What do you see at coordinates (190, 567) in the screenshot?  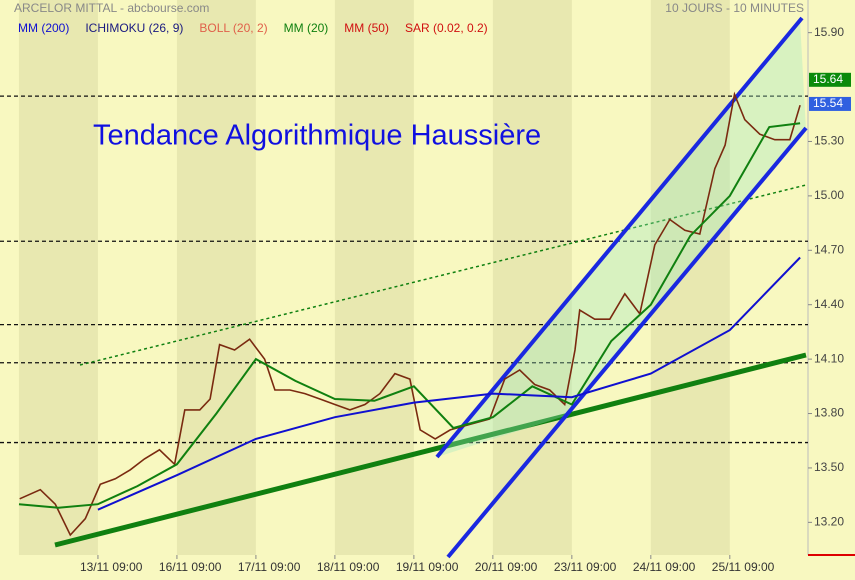 I see `x-tick-label: 16/11 09:00` at bounding box center [190, 567].